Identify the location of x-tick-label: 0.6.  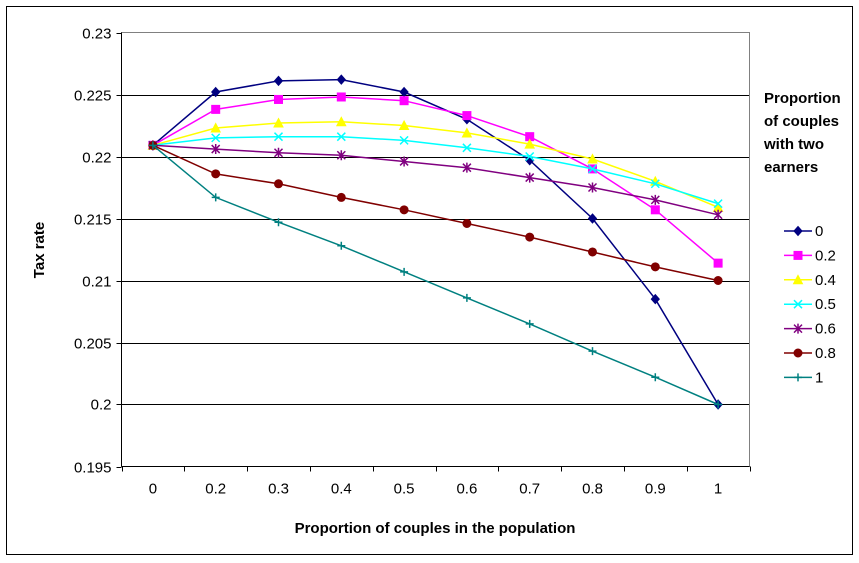
(466, 489).